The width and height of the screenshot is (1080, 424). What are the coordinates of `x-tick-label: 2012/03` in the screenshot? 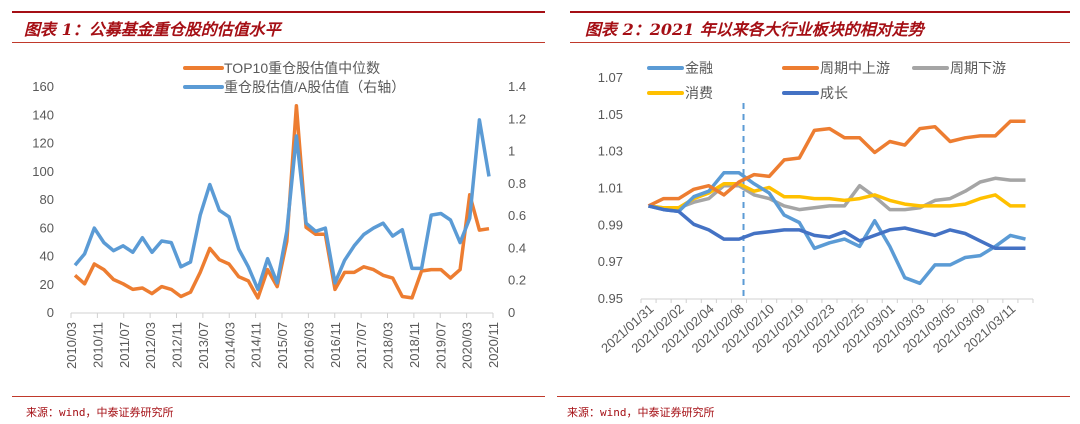 It's located at (150, 345).